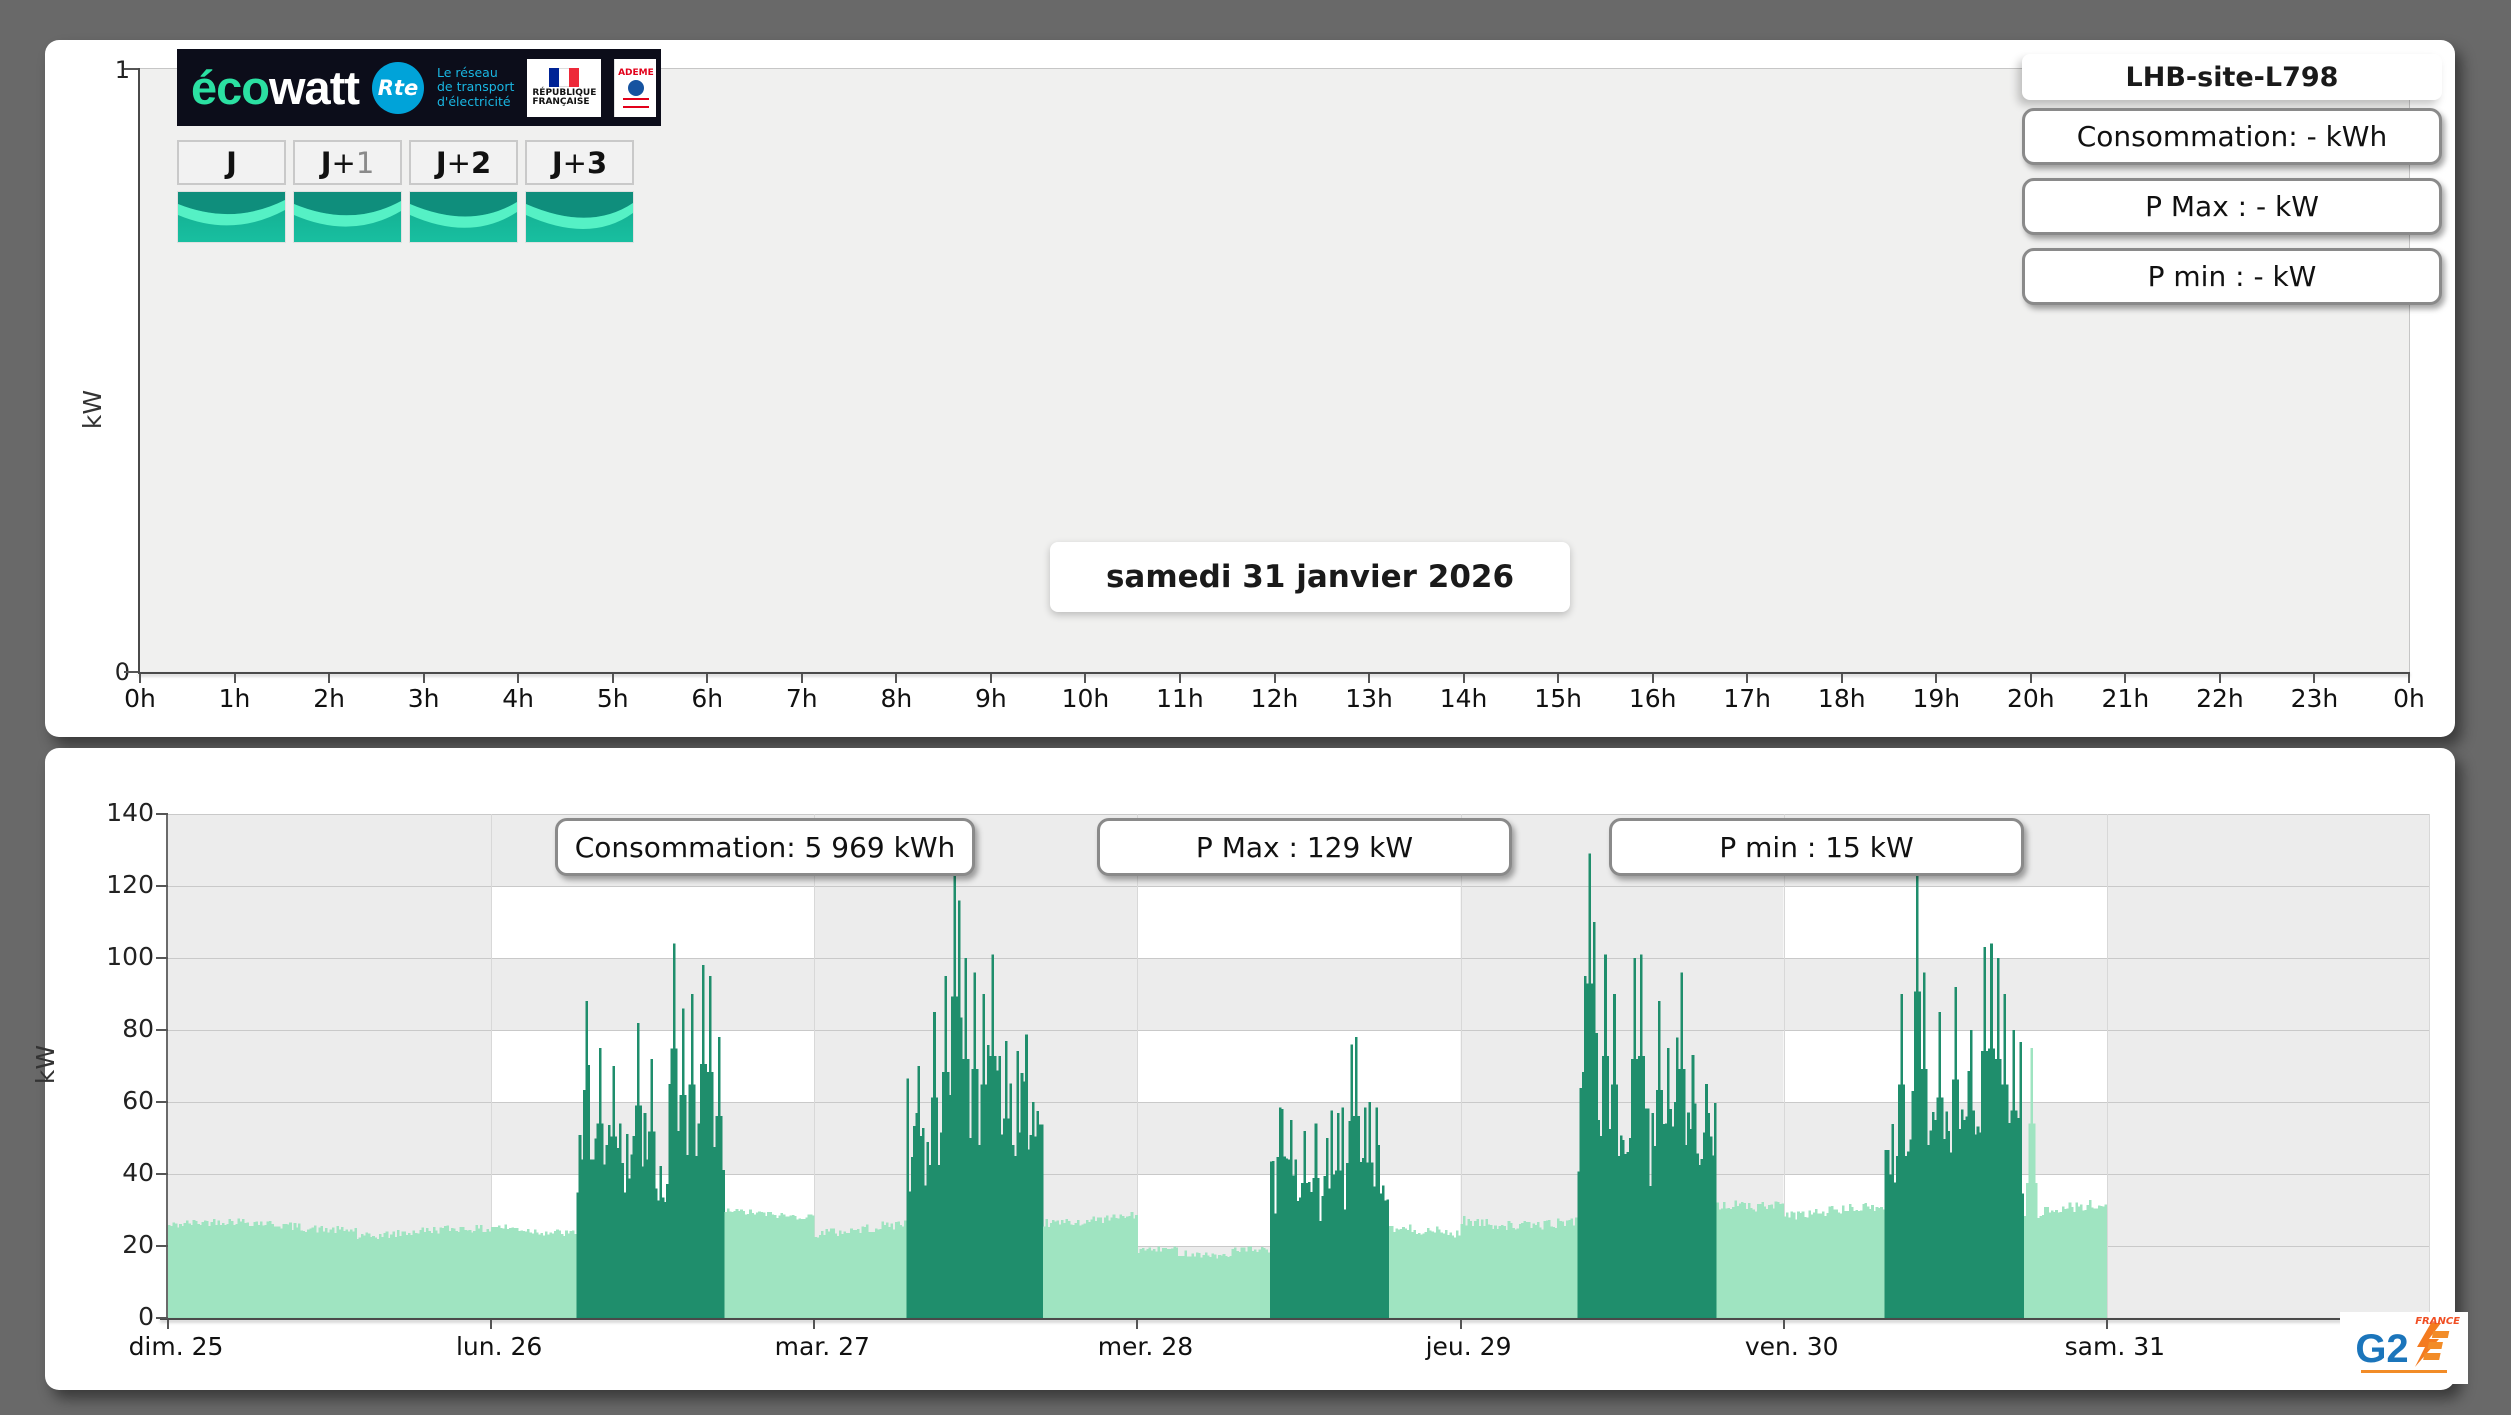  Describe the element at coordinates (1085, 698) in the screenshot. I see `top-xtick-label: 10h` at that location.